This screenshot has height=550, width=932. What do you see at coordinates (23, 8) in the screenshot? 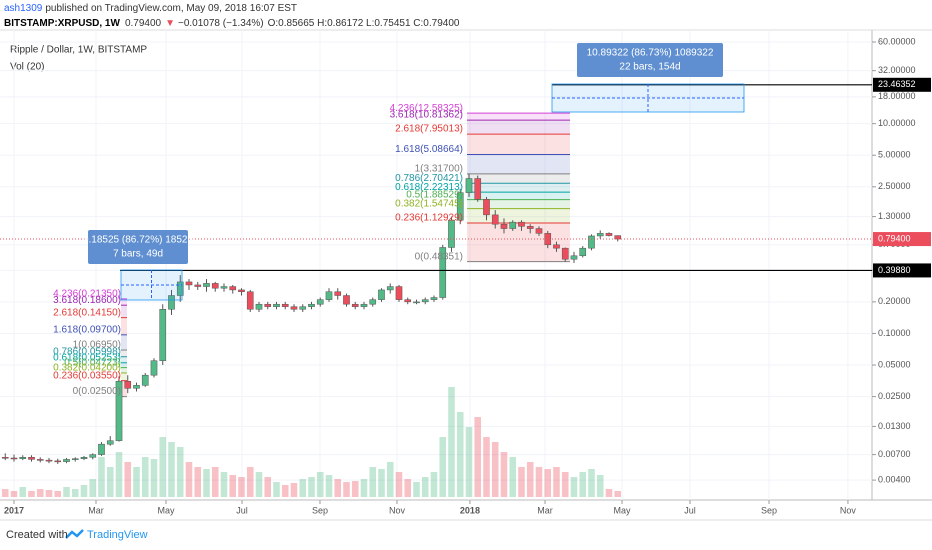
I see `author: ash1309` at bounding box center [23, 8].